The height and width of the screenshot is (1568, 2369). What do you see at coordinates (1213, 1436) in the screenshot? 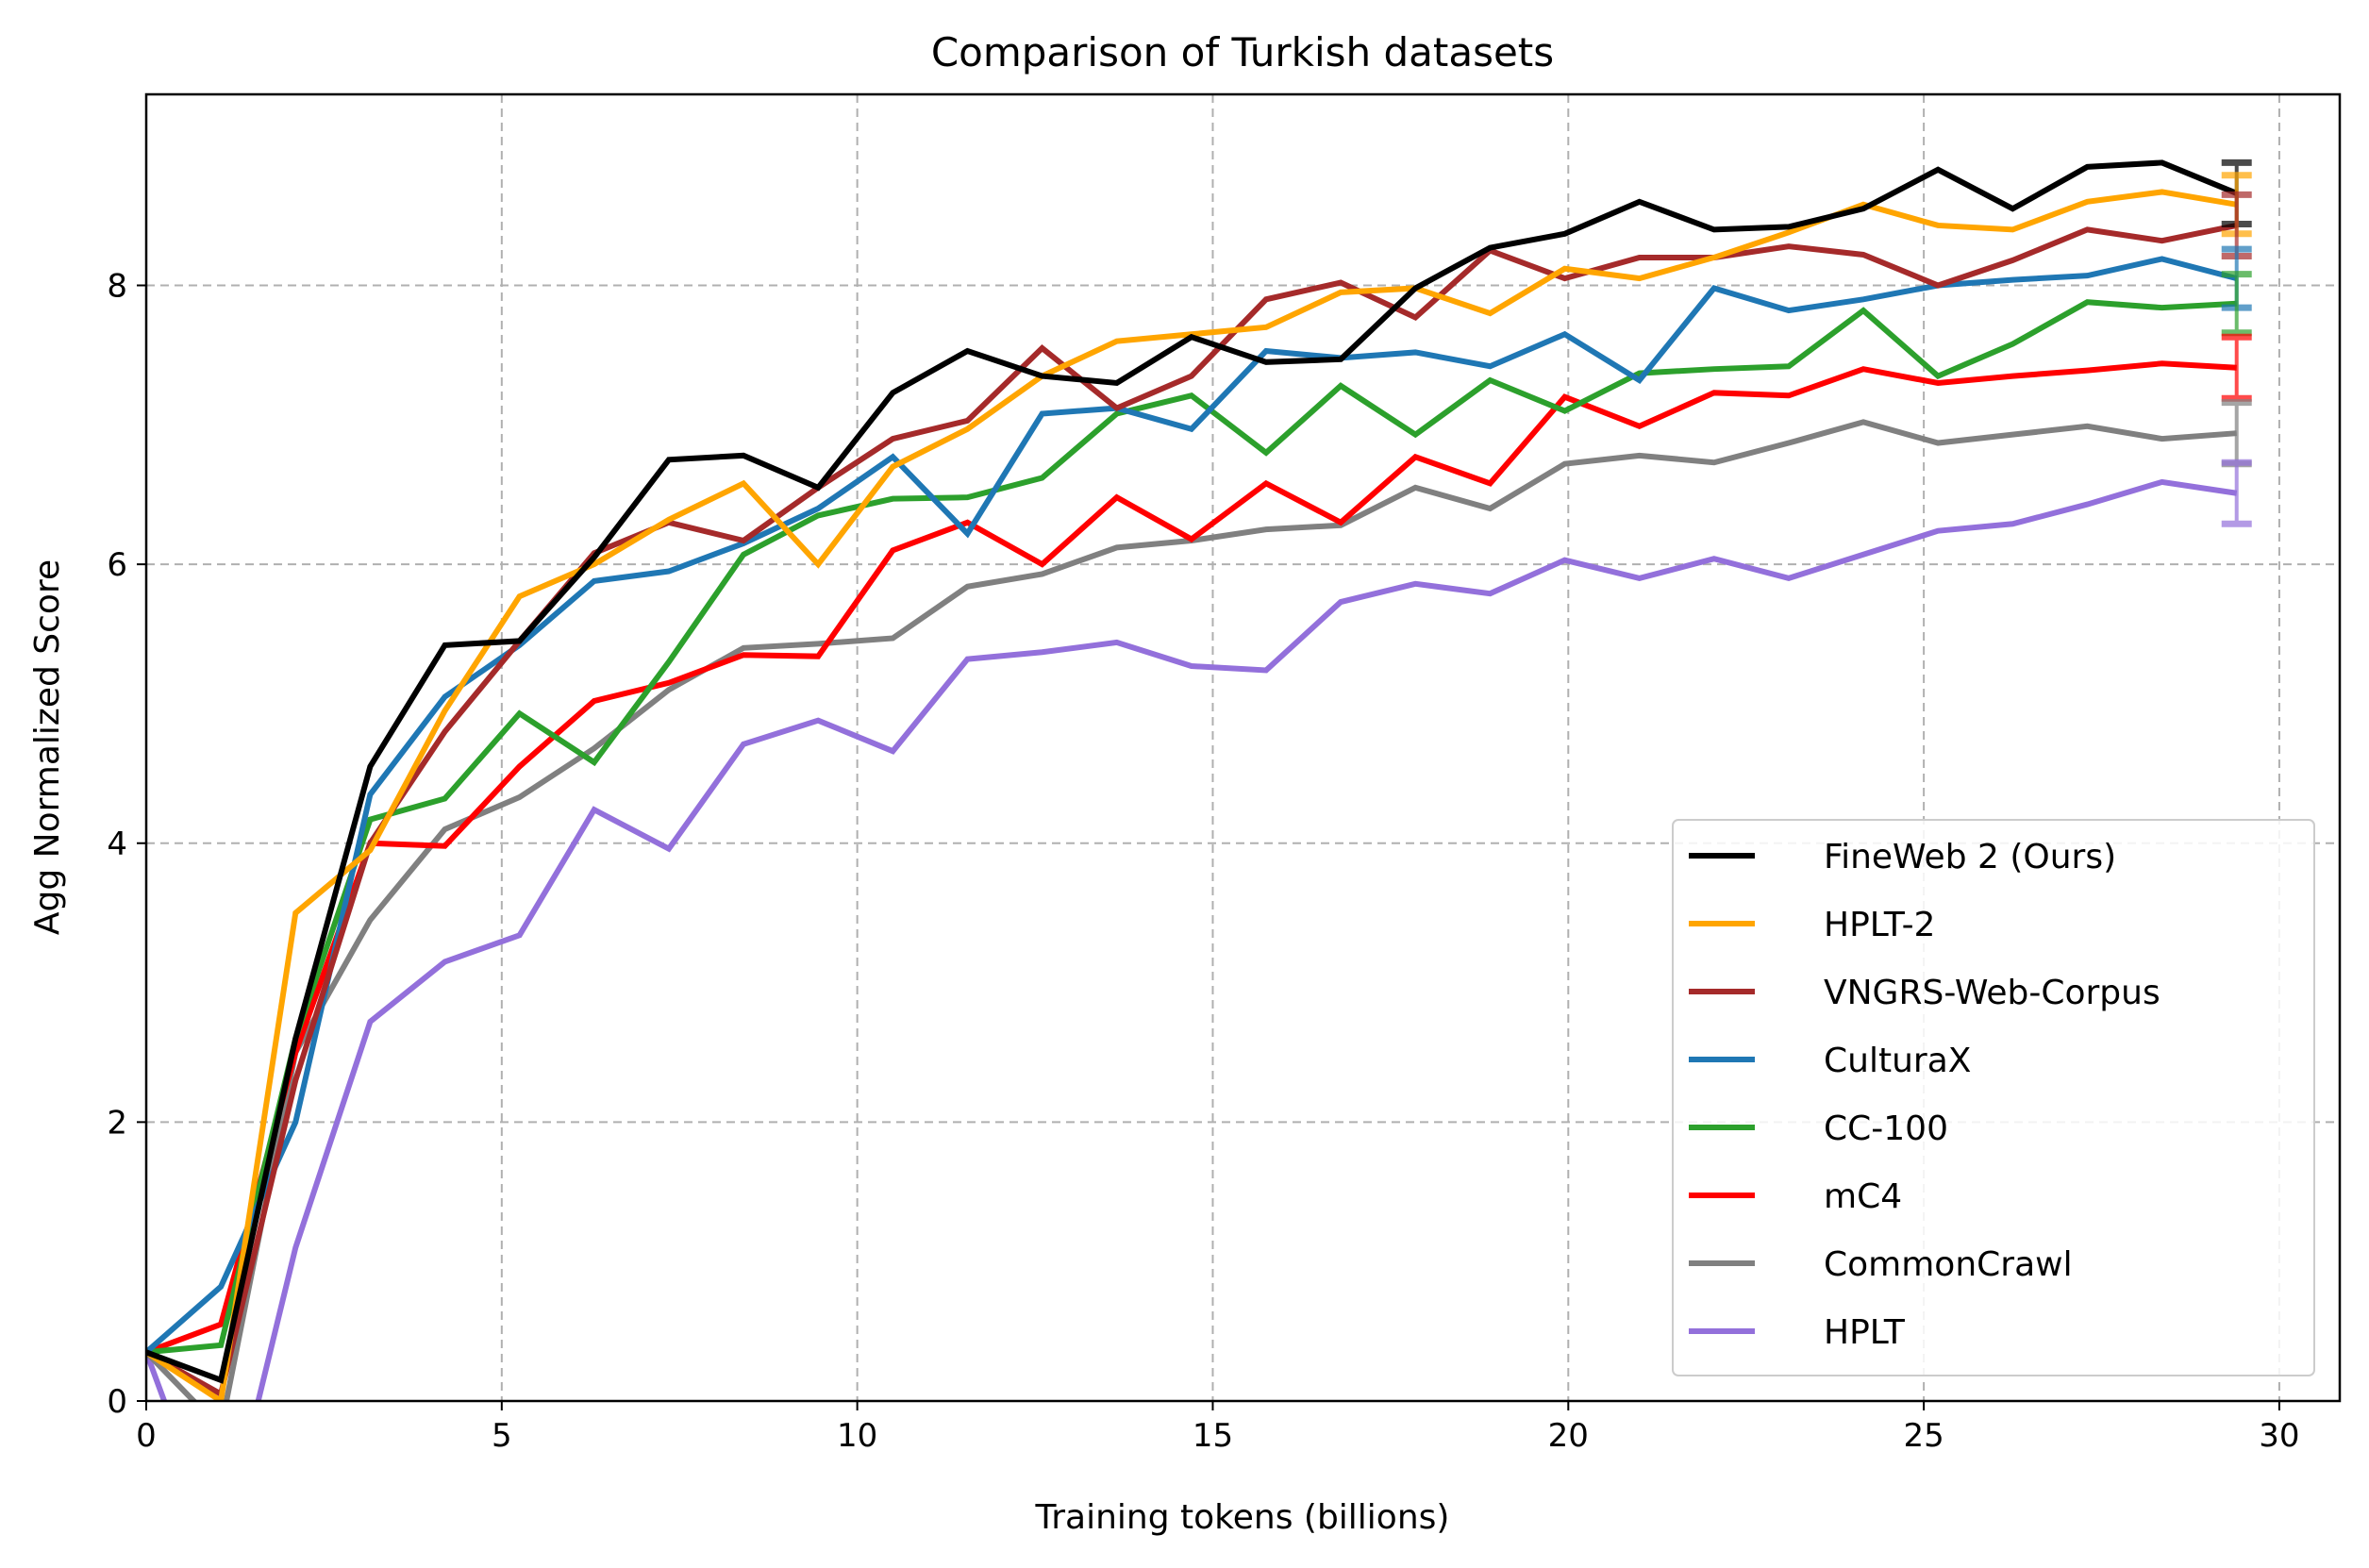
I see `x-tick-label: 15` at bounding box center [1213, 1436].